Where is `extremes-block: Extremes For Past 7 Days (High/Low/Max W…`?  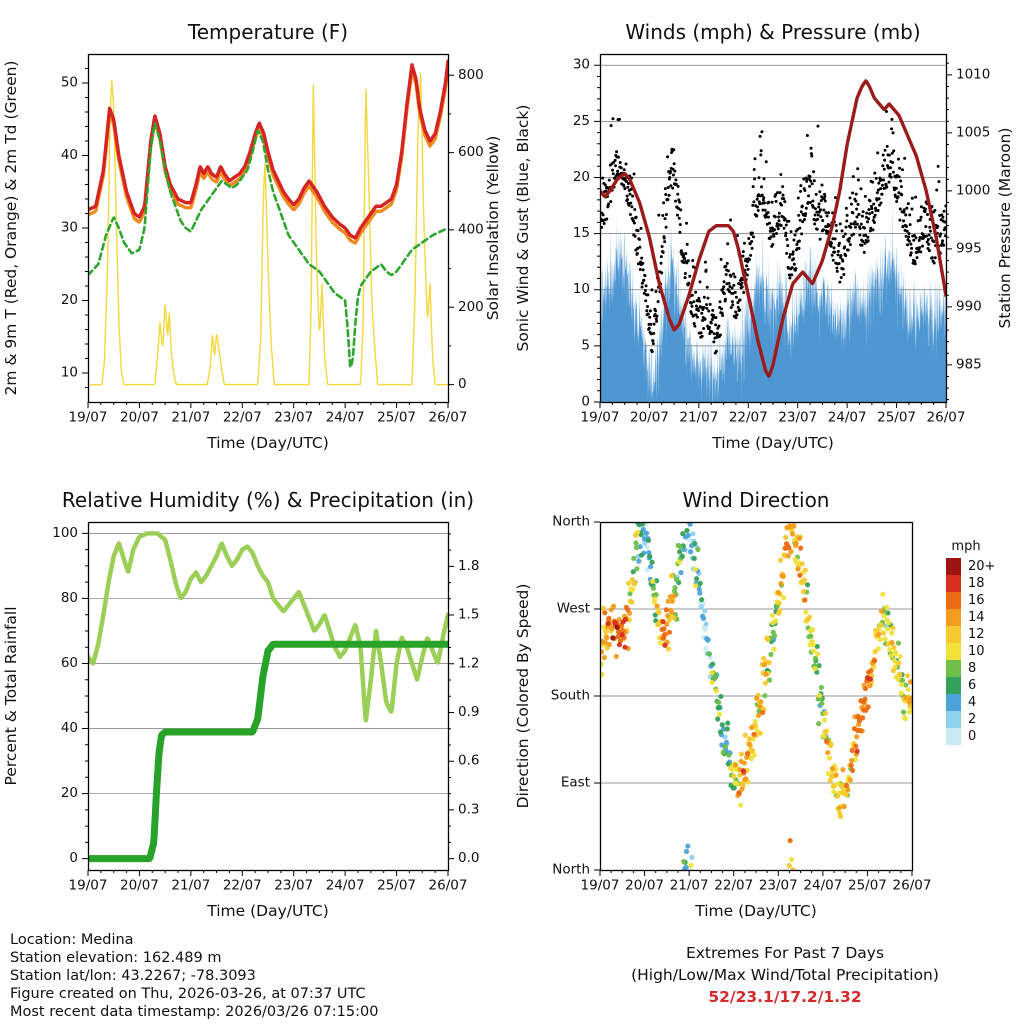
extremes-block: Extremes For Past 7 Days (High/Low/Max W… is located at coordinates (785, 975).